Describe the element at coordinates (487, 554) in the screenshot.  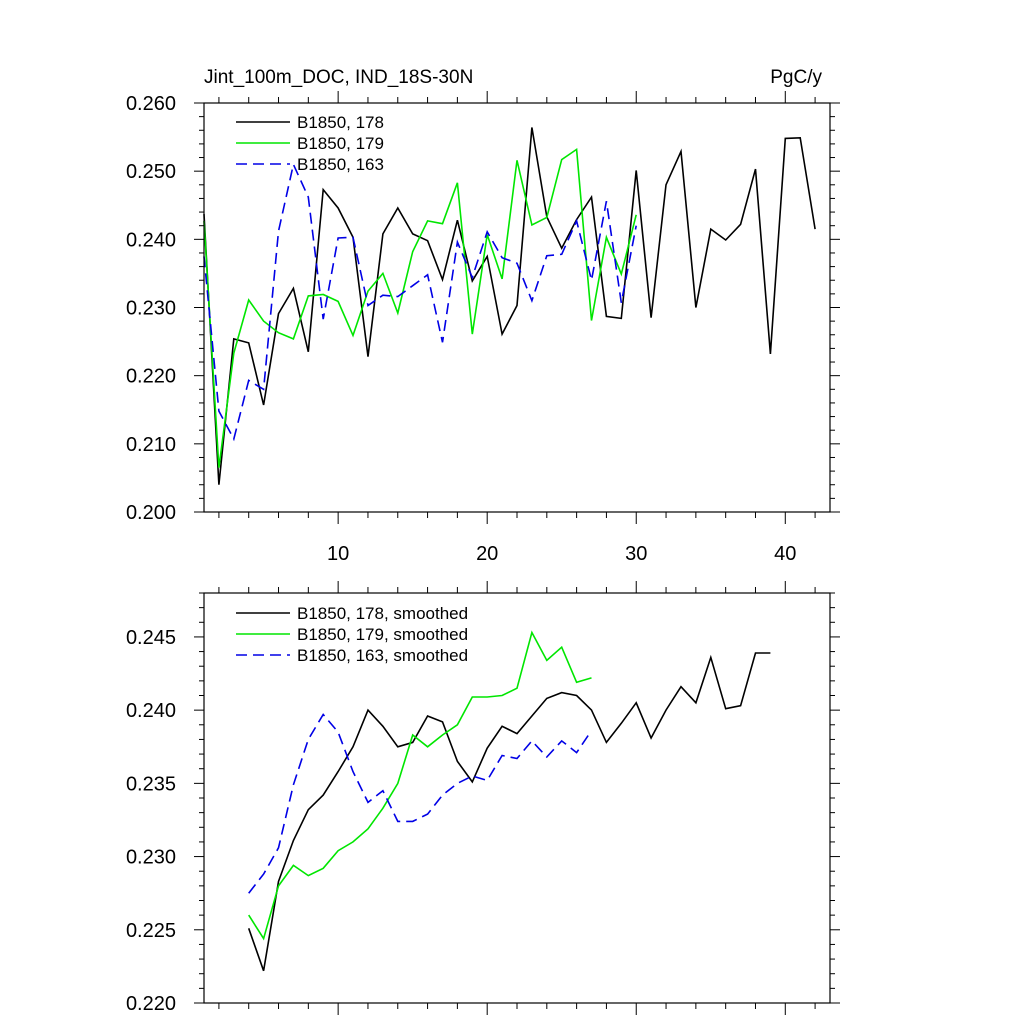
I see `top-x-tick-label: 20` at that location.